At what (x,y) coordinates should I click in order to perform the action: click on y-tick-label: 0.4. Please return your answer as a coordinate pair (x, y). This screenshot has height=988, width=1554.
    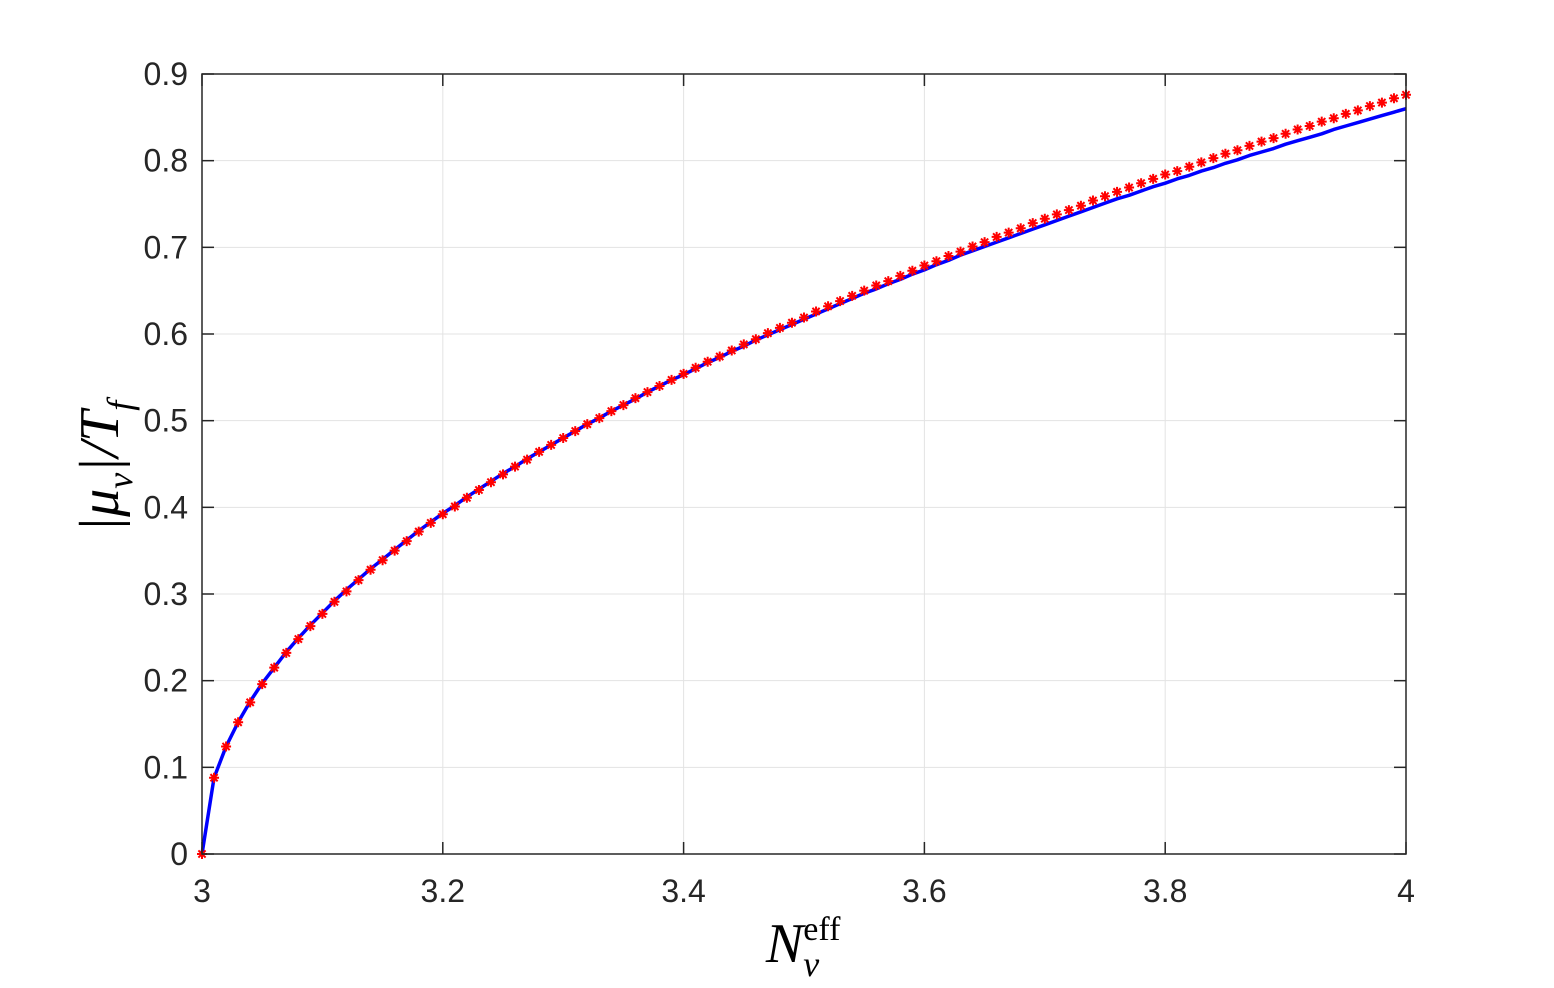
    Looking at the image, I should click on (166, 507).